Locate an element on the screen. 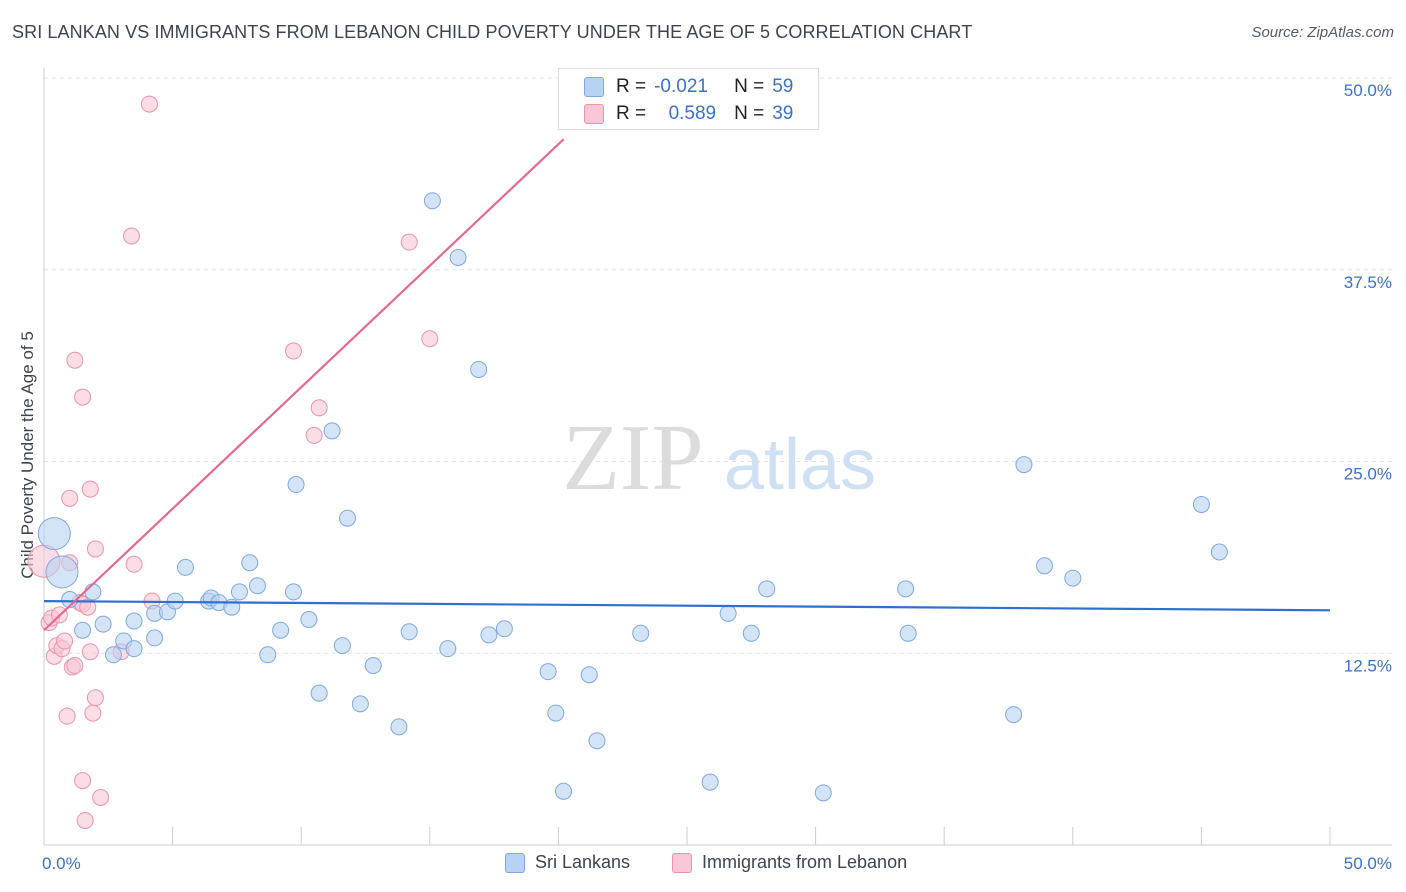  legend-row-sri-lankans: R = -0.021 N = 59 is located at coordinates (688, 87).